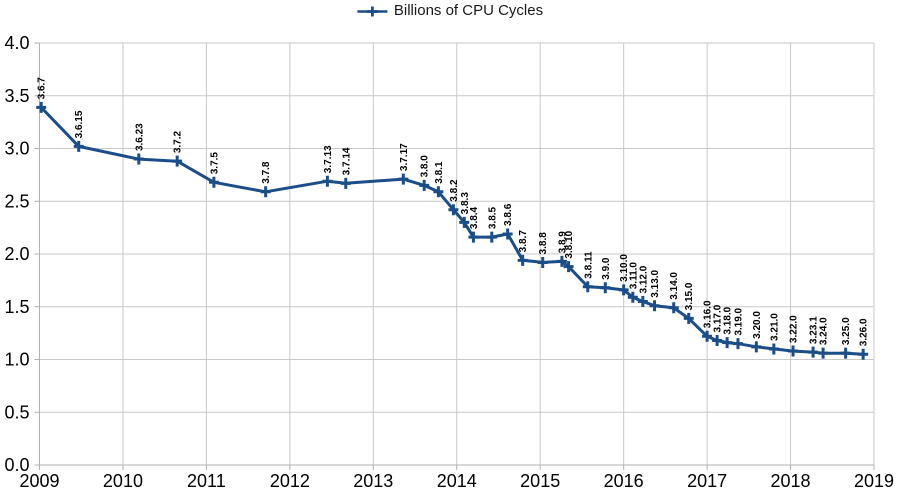 The width and height of the screenshot is (899, 501). What do you see at coordinates (16, 465) in the screenshot?
I see `y-axis-tick-label: 0.0` at bounding box center [16, 465].